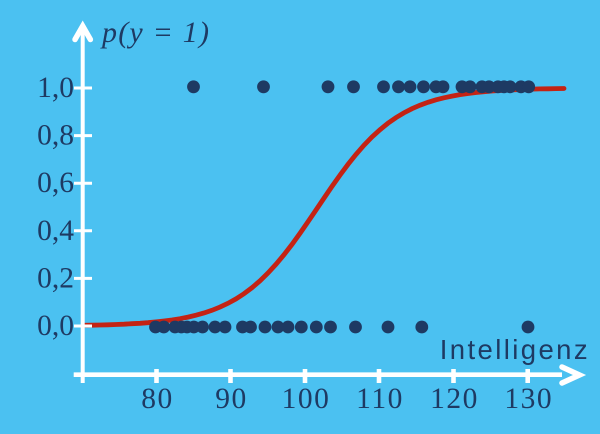 This screenshot has height=434, width=600. What do you see at coordinates (306, 399) in the screenshot?
I see `svg-text: 100` at bounding box center [306, 399].